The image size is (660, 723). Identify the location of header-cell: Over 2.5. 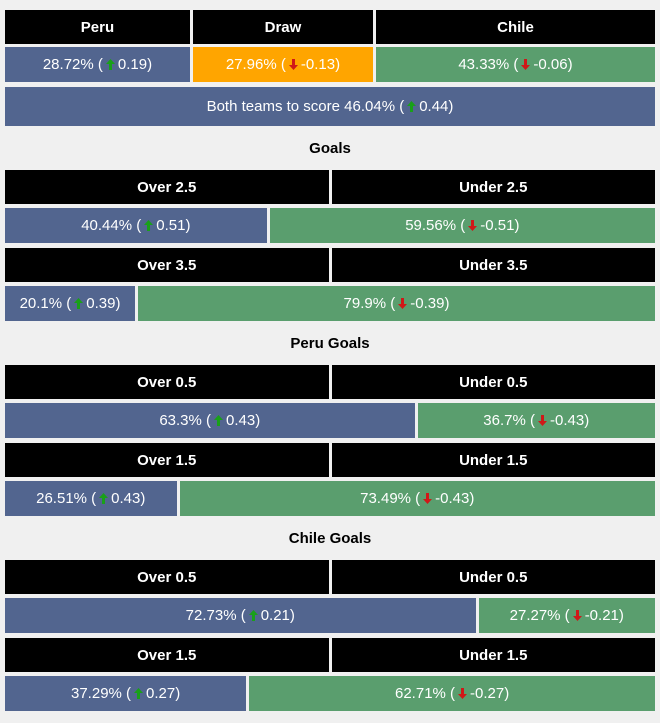
(167, 187).